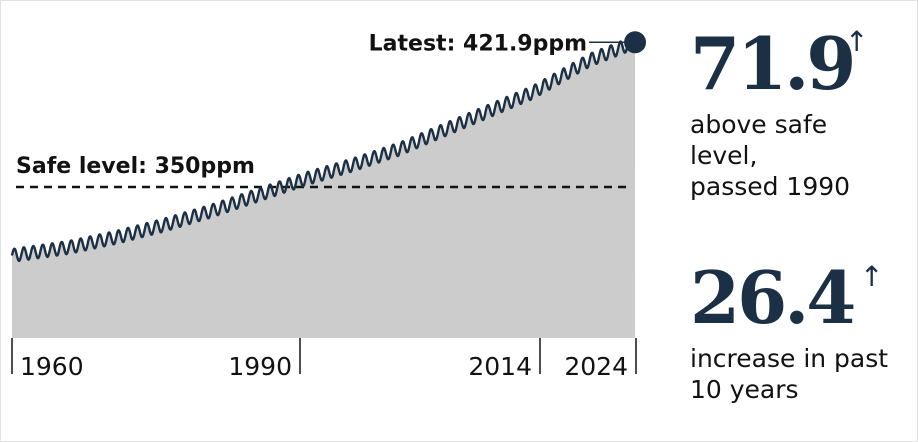 The height and width of the screenshot is (442, 918). Describe the element at coordinates (635, 42) in the screenshot. I see `latest-point` at that location.